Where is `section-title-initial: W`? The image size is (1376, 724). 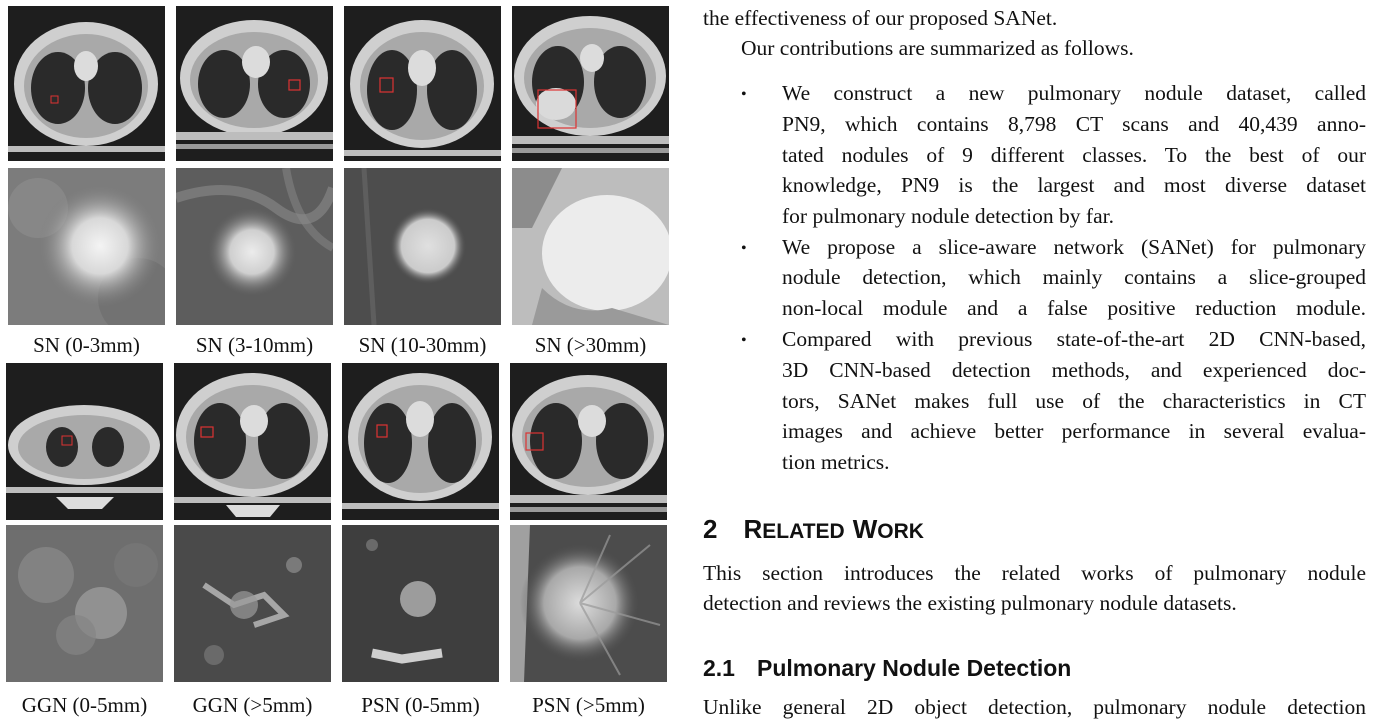
section-title-initial: W is located at coordinates (865, 529).